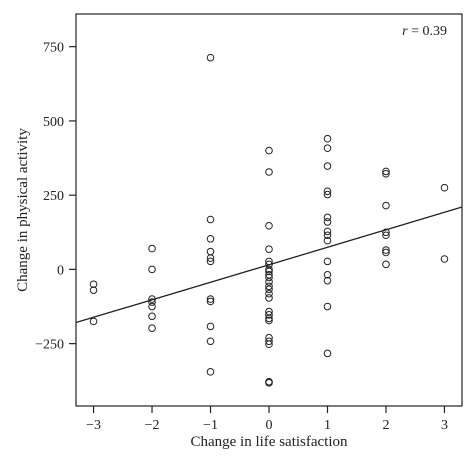  Describe the element at coordinates (60, 270) in the screenshot. I see `y-tick-label: 0` at that location.